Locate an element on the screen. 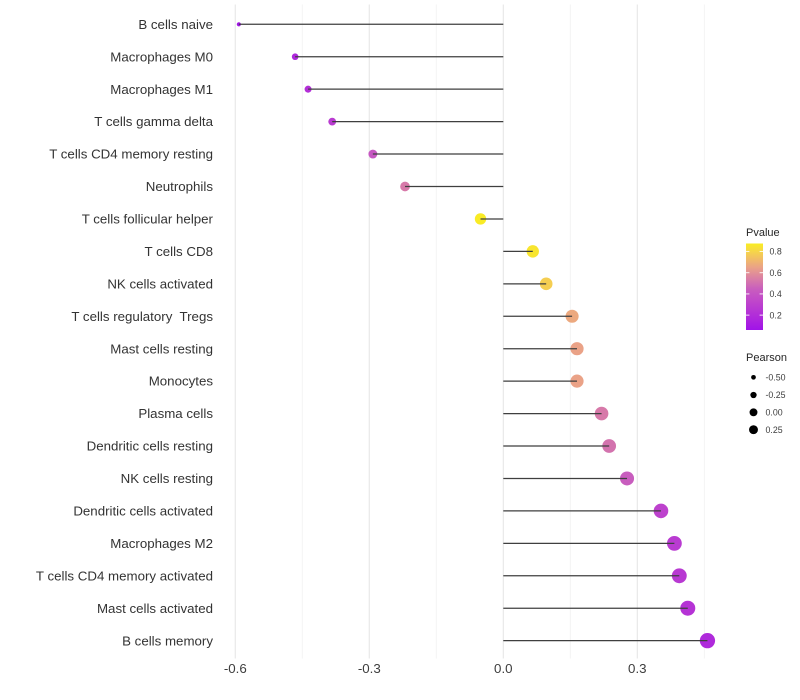 Image resolution: width=800 pixels, height=700 pixels. legend-pearson-label: 0.00 is located at coordinates (774, 413).